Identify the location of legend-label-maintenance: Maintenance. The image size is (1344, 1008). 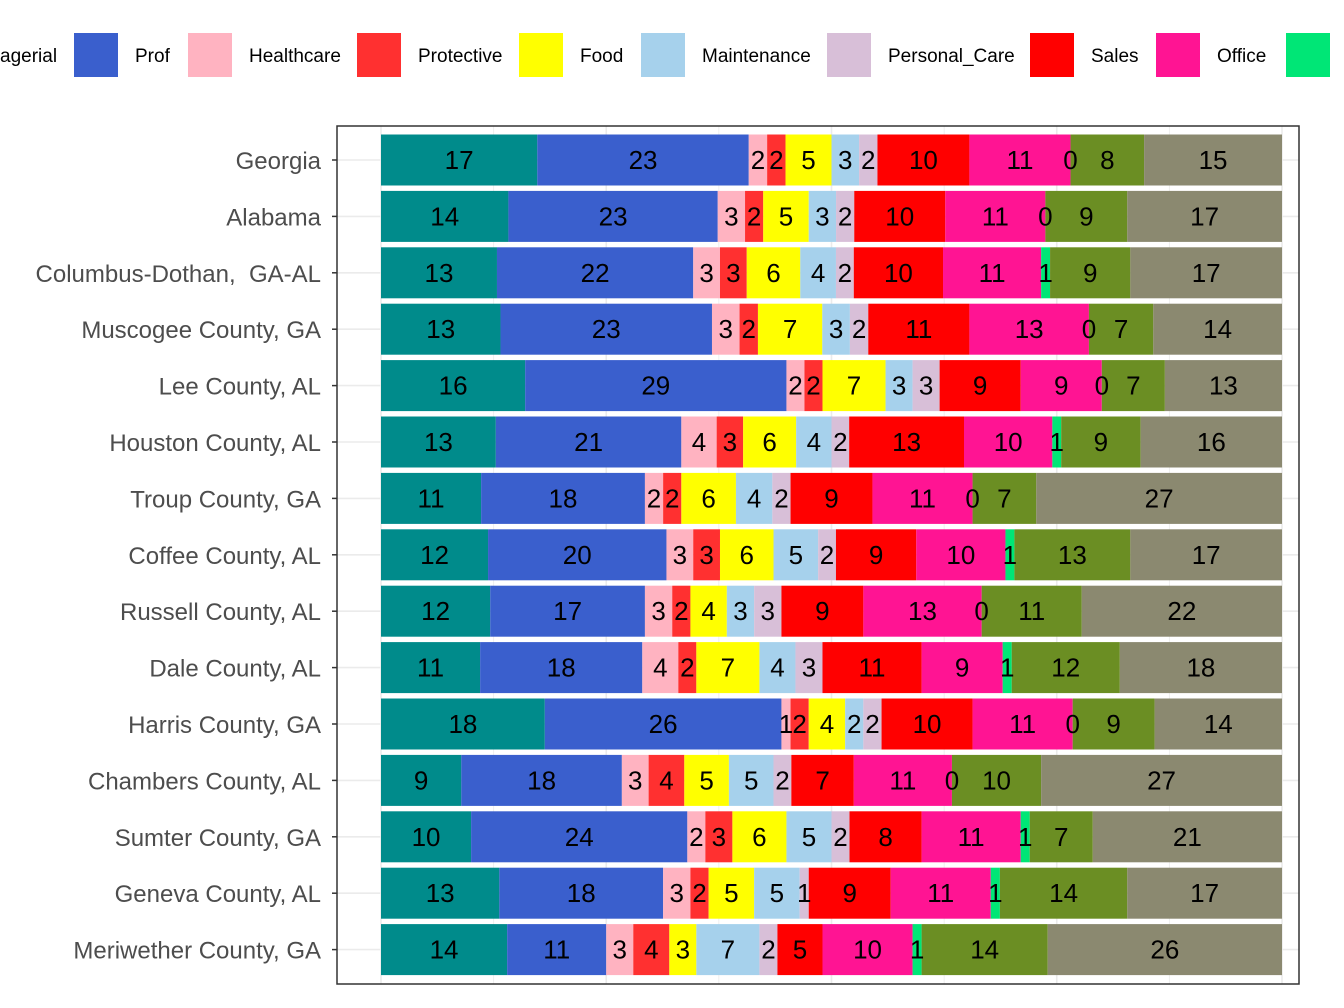
(756, 56).